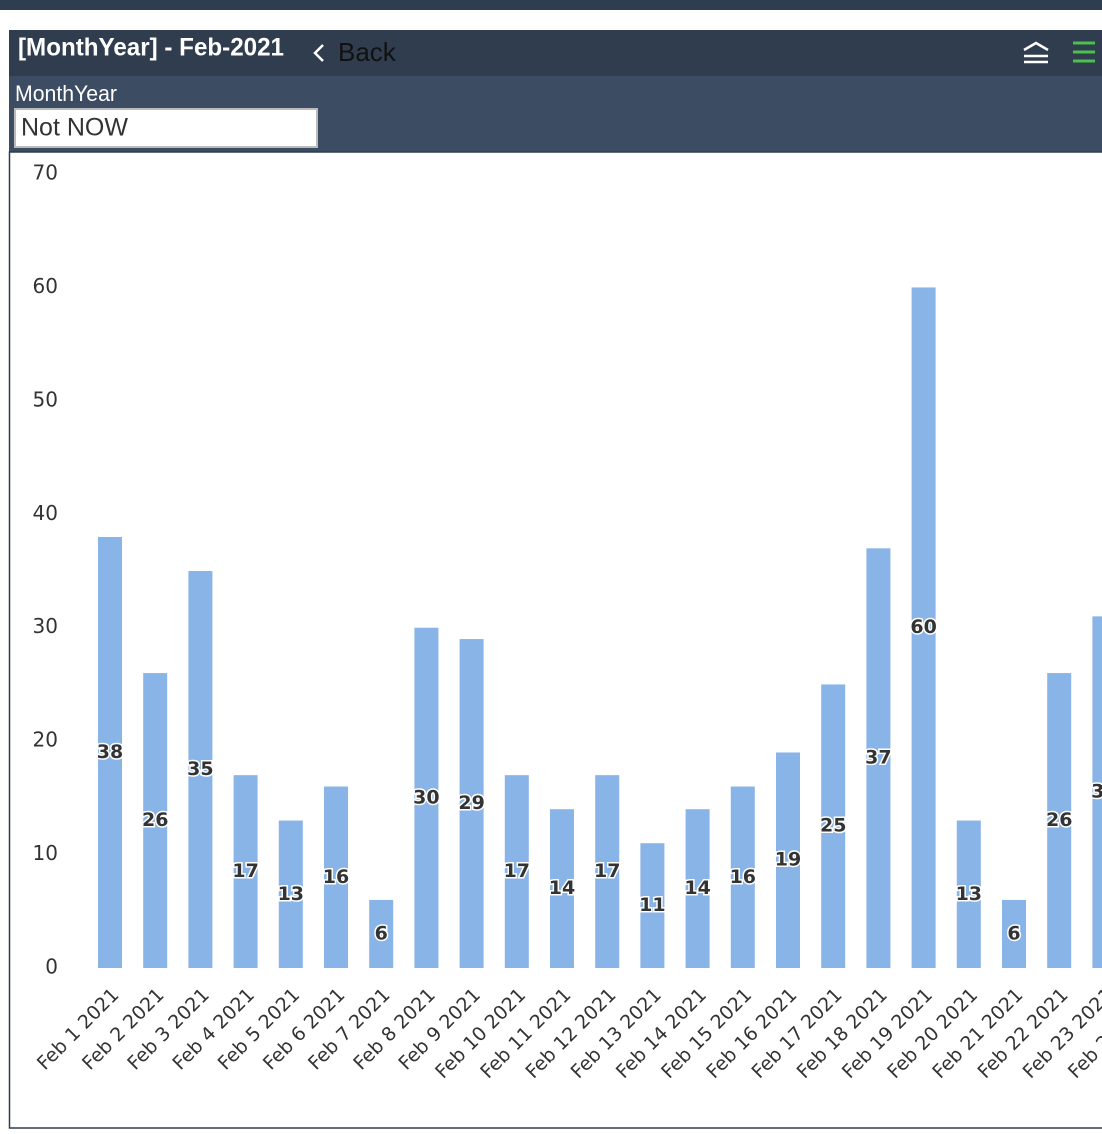 This screenshot has width=1102, height=1134. I want to click on header-bar, so click(555, 53).